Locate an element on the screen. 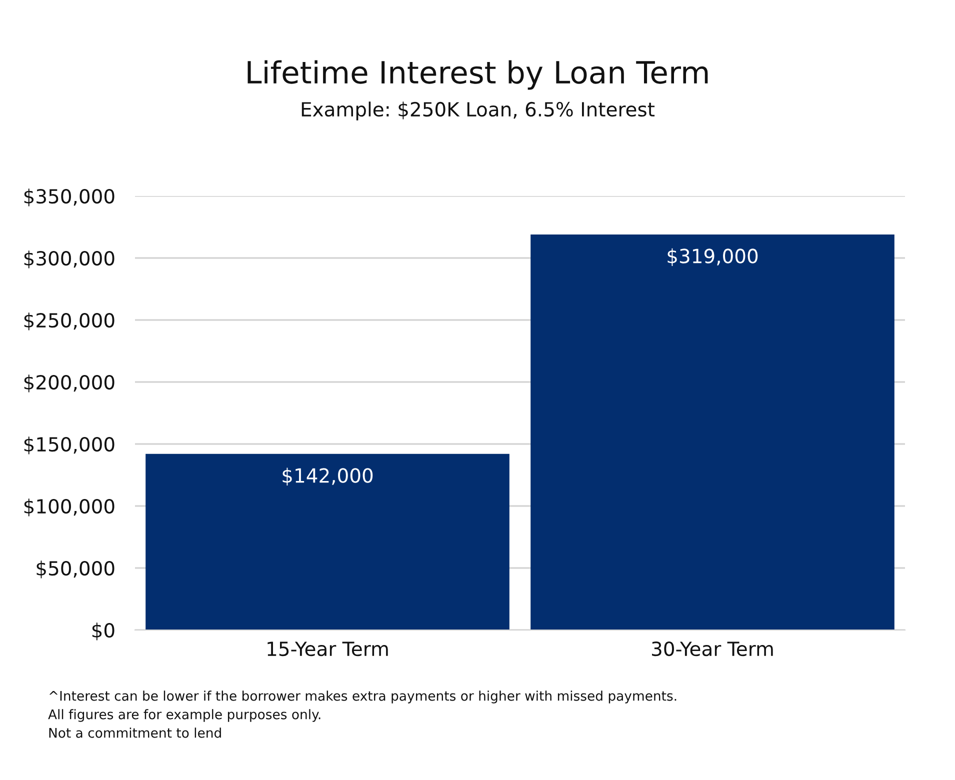 The image size is (955, 780). x-tick-label: 30-Year Term is located at coordinates (712, 648).